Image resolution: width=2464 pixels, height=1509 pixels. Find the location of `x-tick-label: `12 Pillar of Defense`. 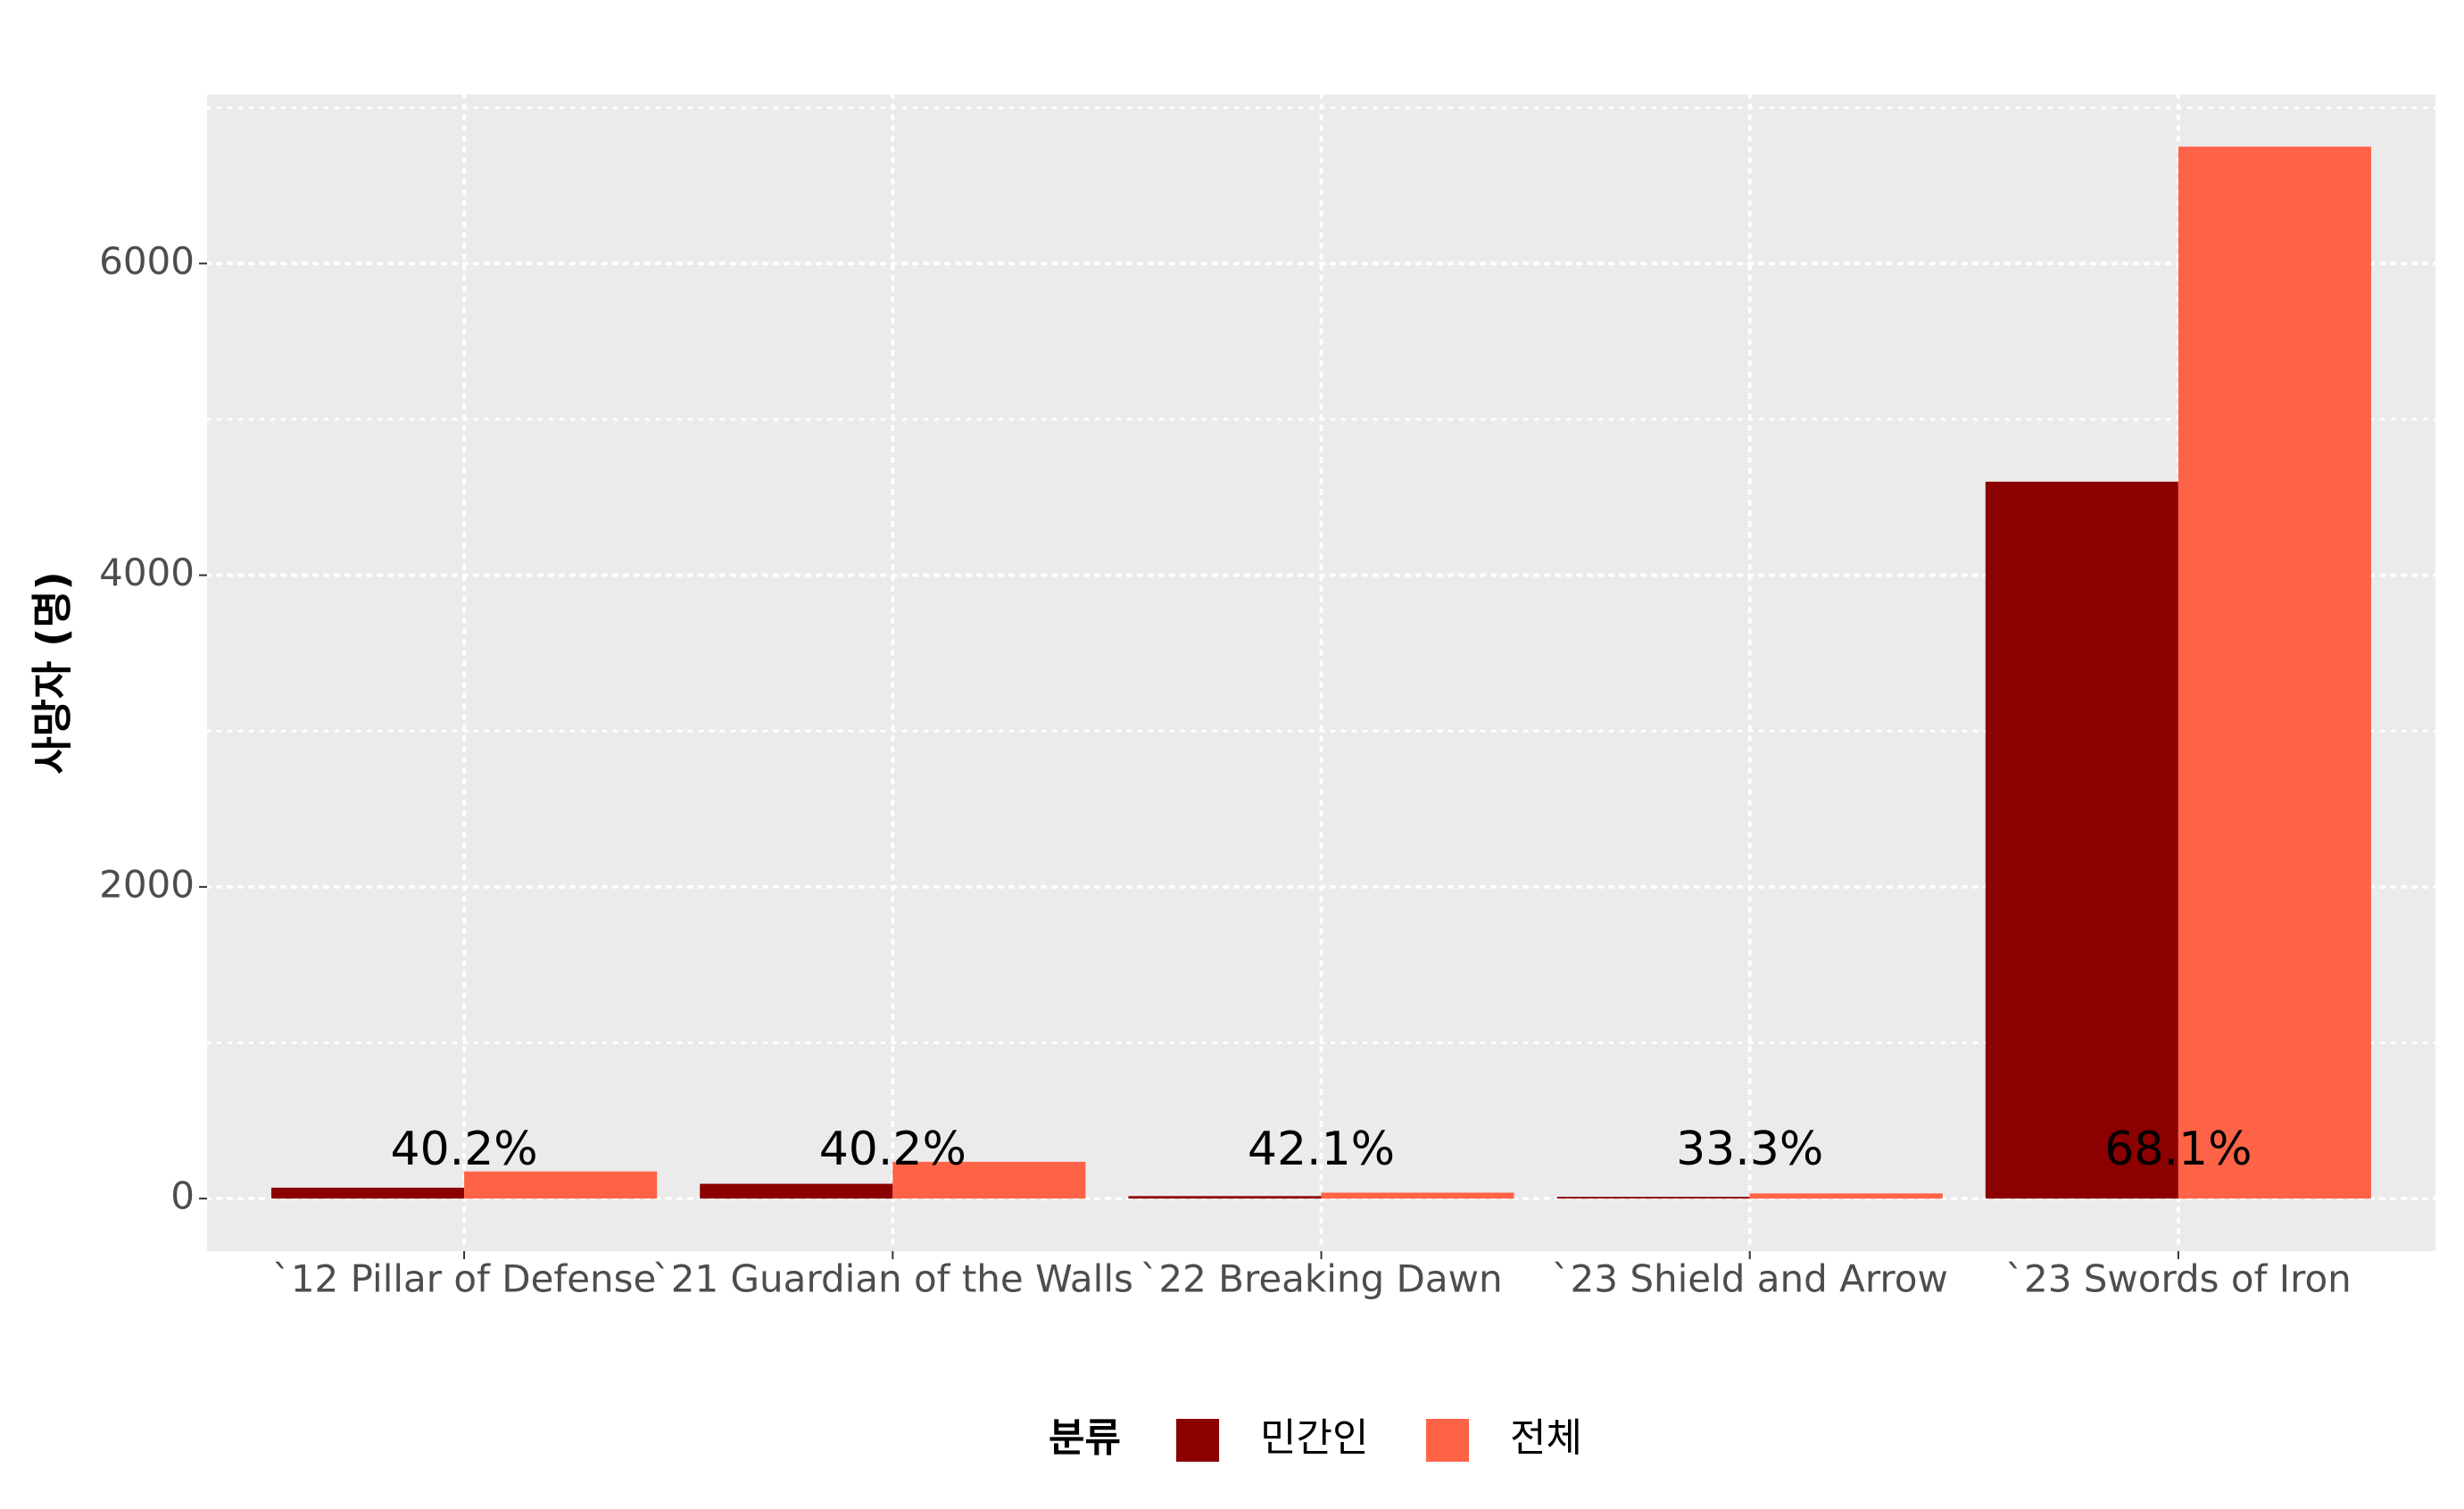

x-tick-label: `12 Pillar of Defense is located at coordinates (464, 1279).